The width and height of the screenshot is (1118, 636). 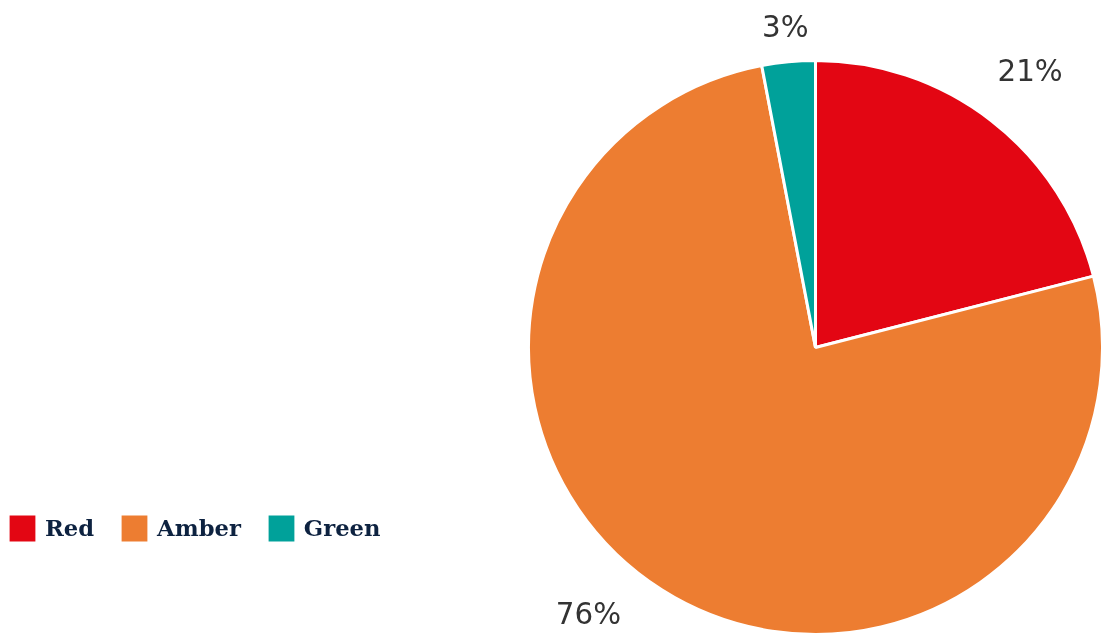 What do you see at coordinates (342, 528) in the screenshot?
I see `legend-label: Green` at bounding box center [342, 528].